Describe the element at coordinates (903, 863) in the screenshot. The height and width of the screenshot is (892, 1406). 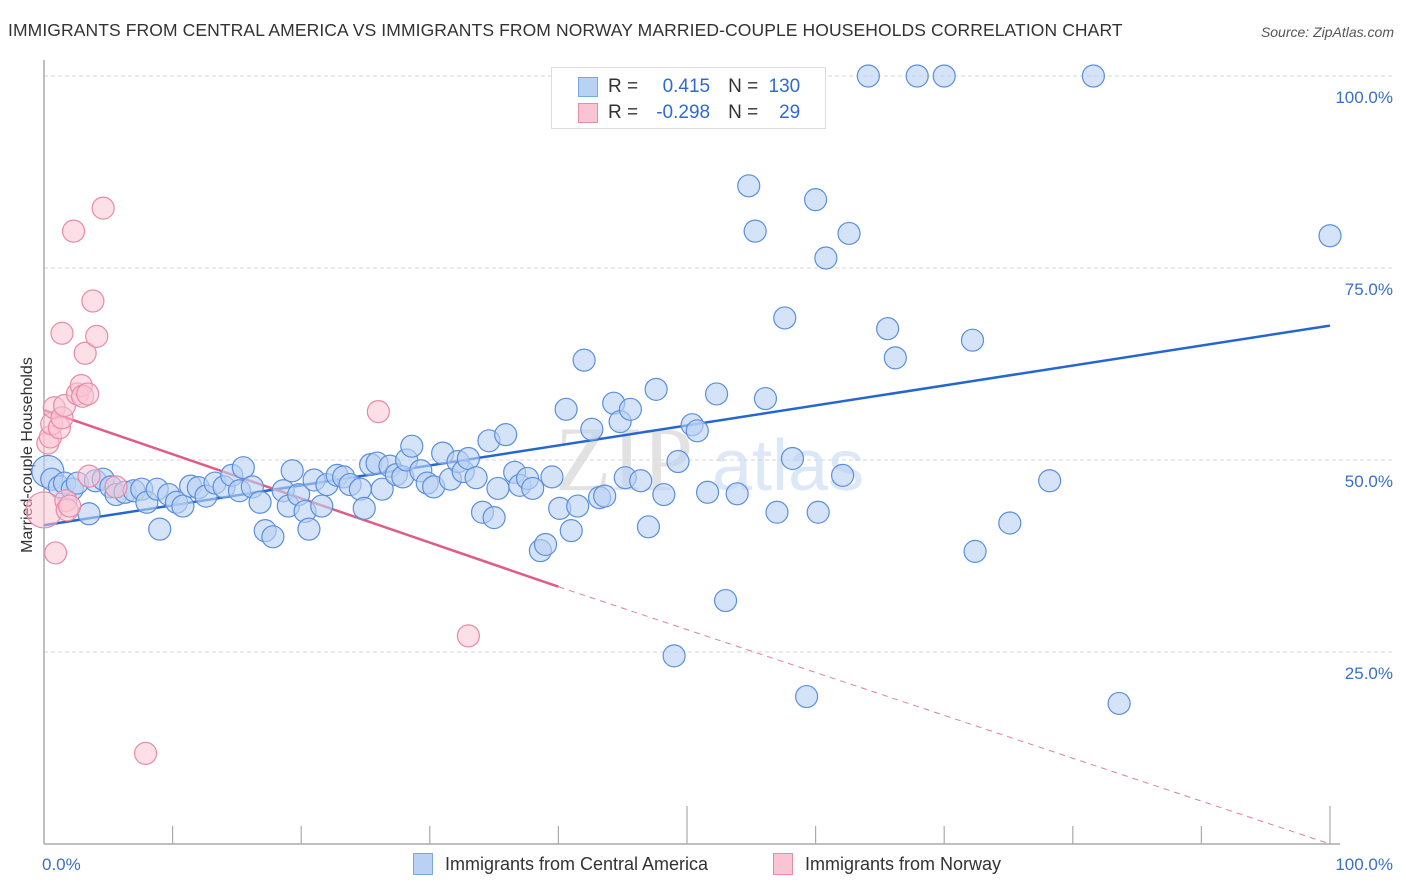
I see `legend-label: Immigrants from Norway` at that location.